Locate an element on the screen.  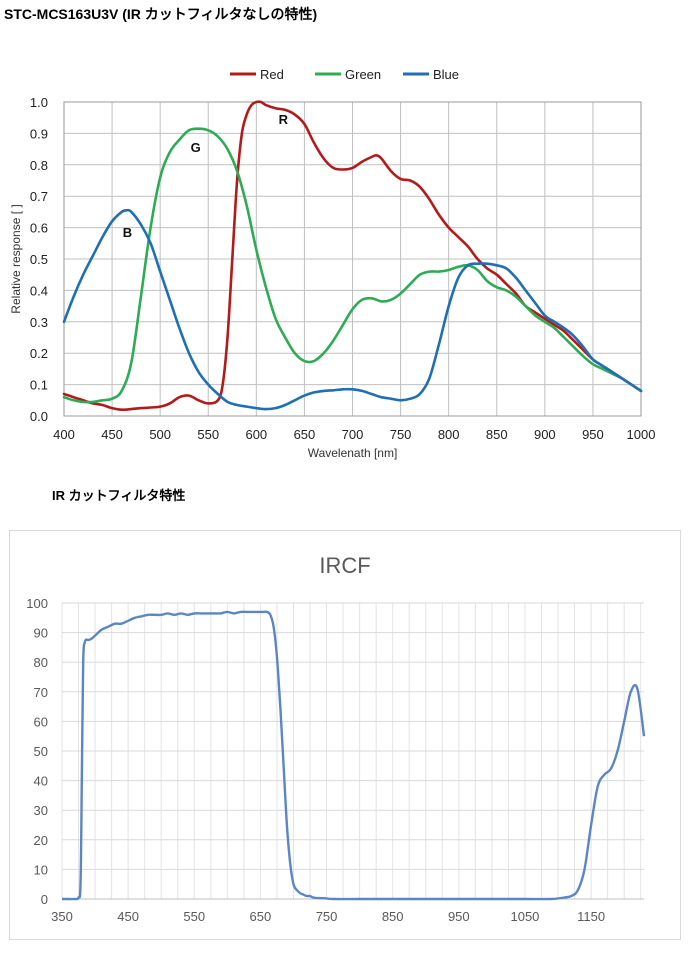
y-tick-label: 1.0 is located at coordinates (39, 102).